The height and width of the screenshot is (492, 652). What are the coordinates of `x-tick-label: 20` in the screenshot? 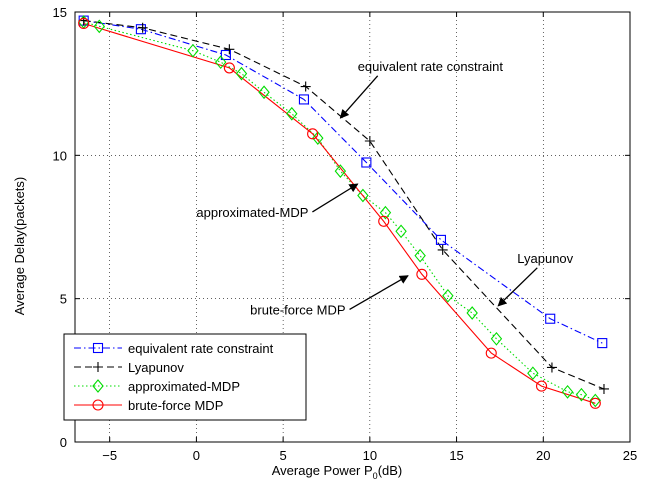 It's located at (543, 455).